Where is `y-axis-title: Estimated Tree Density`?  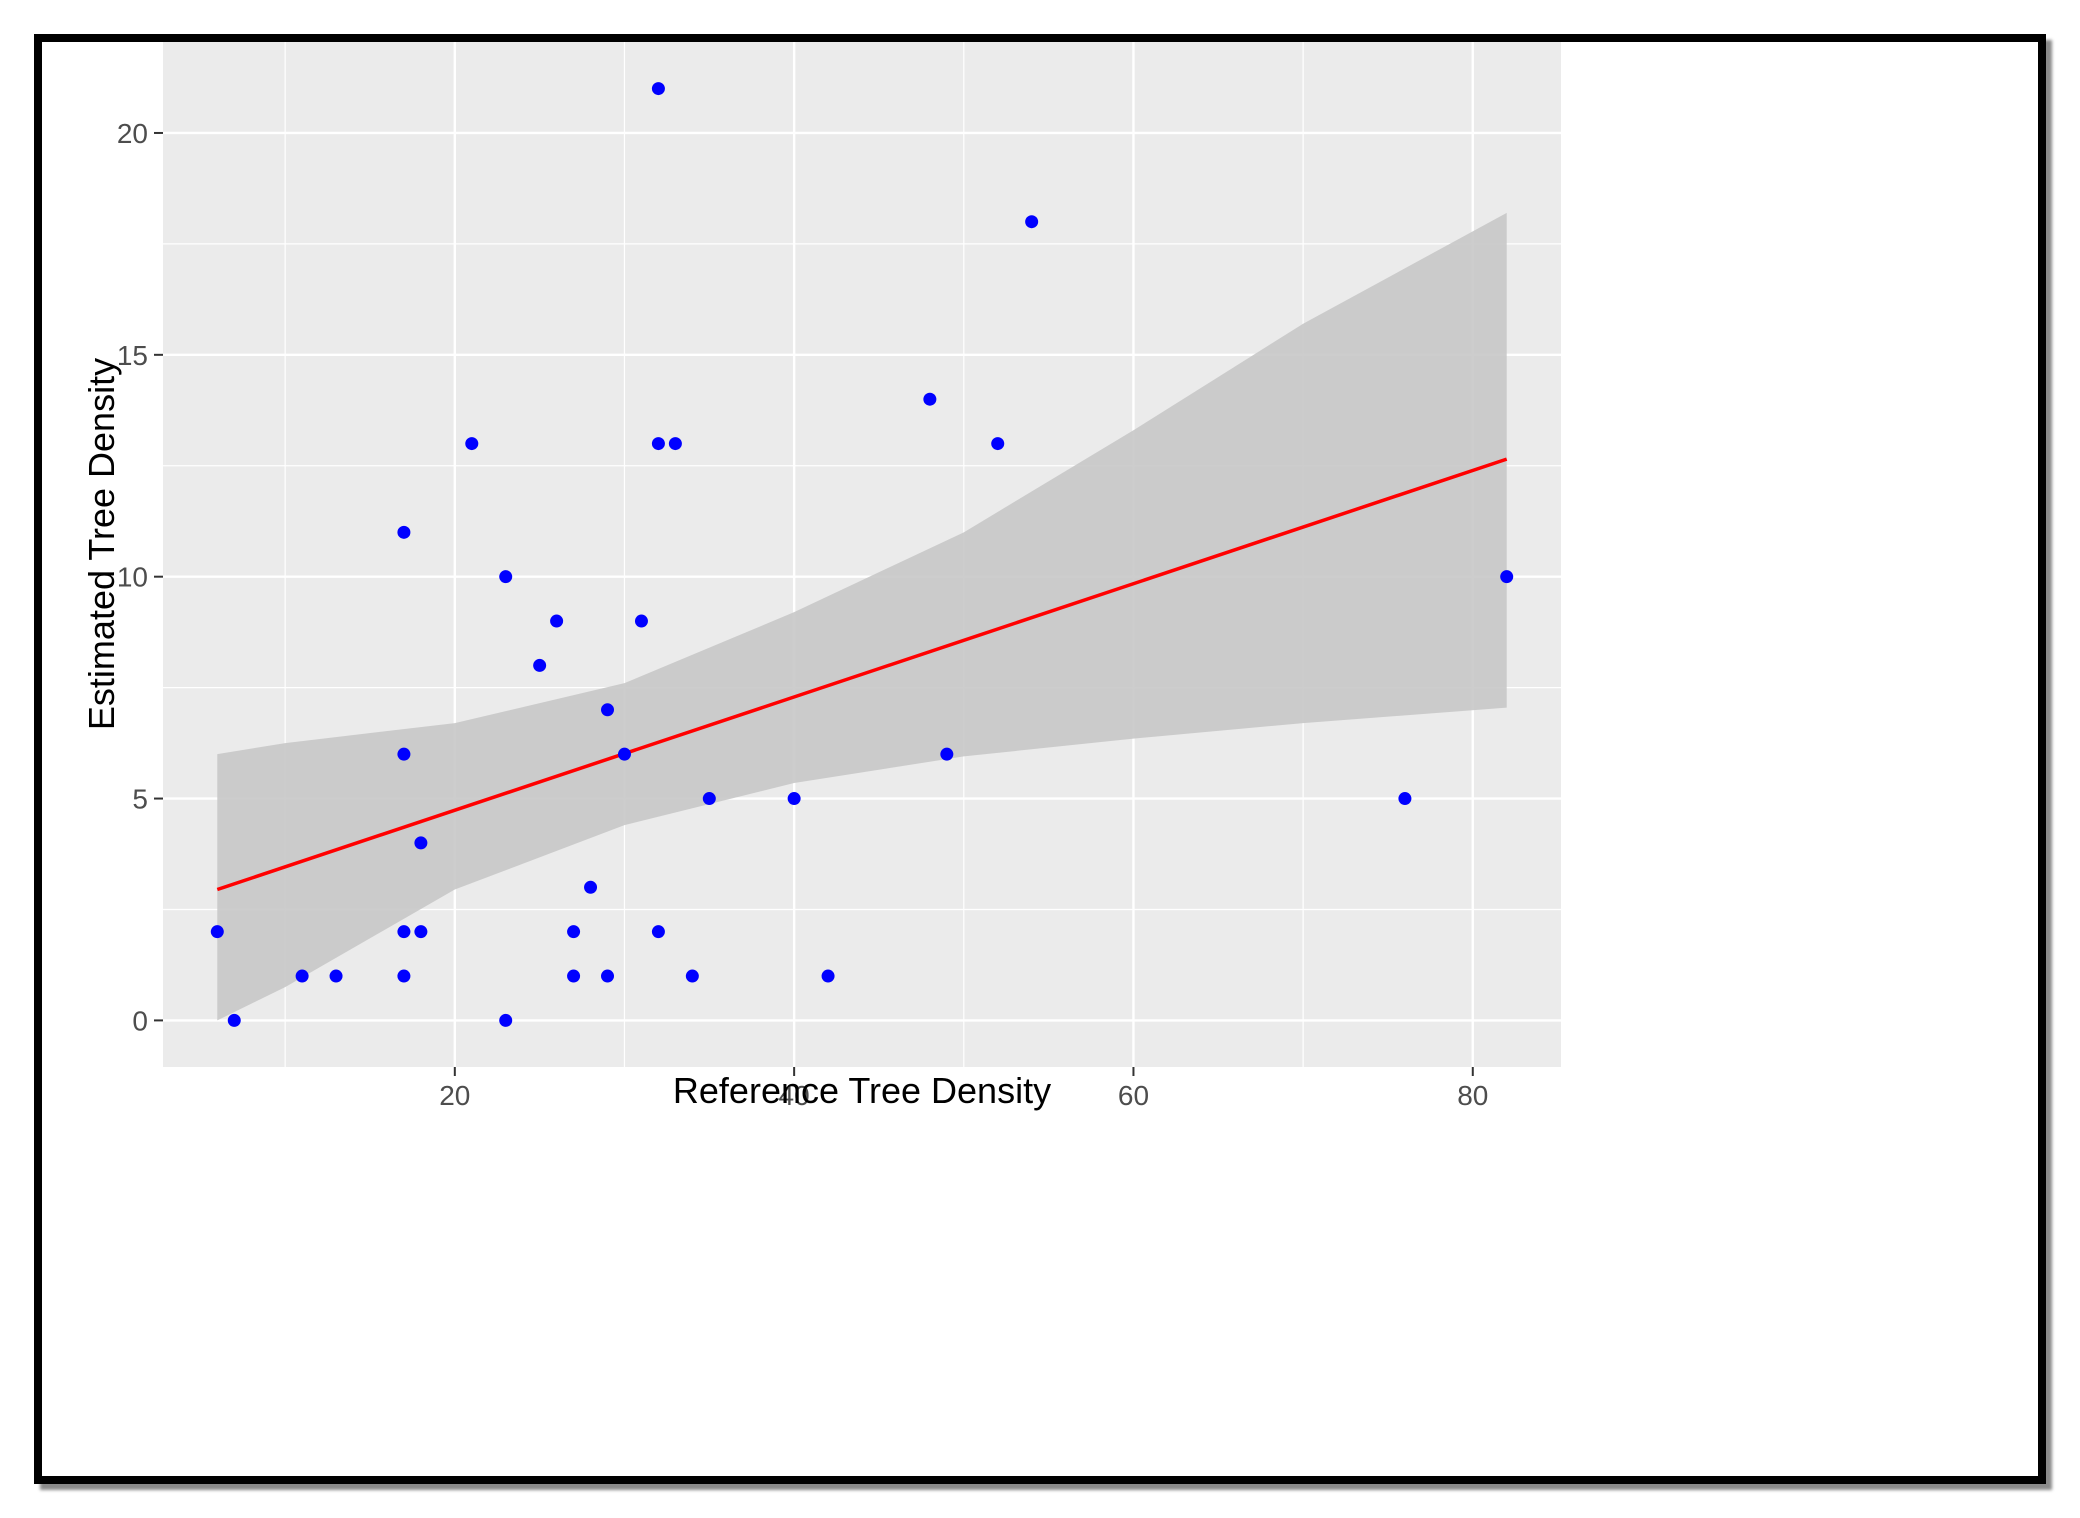
y-axis-title: Estimated Tree Density is located at coordinates (101, 544).